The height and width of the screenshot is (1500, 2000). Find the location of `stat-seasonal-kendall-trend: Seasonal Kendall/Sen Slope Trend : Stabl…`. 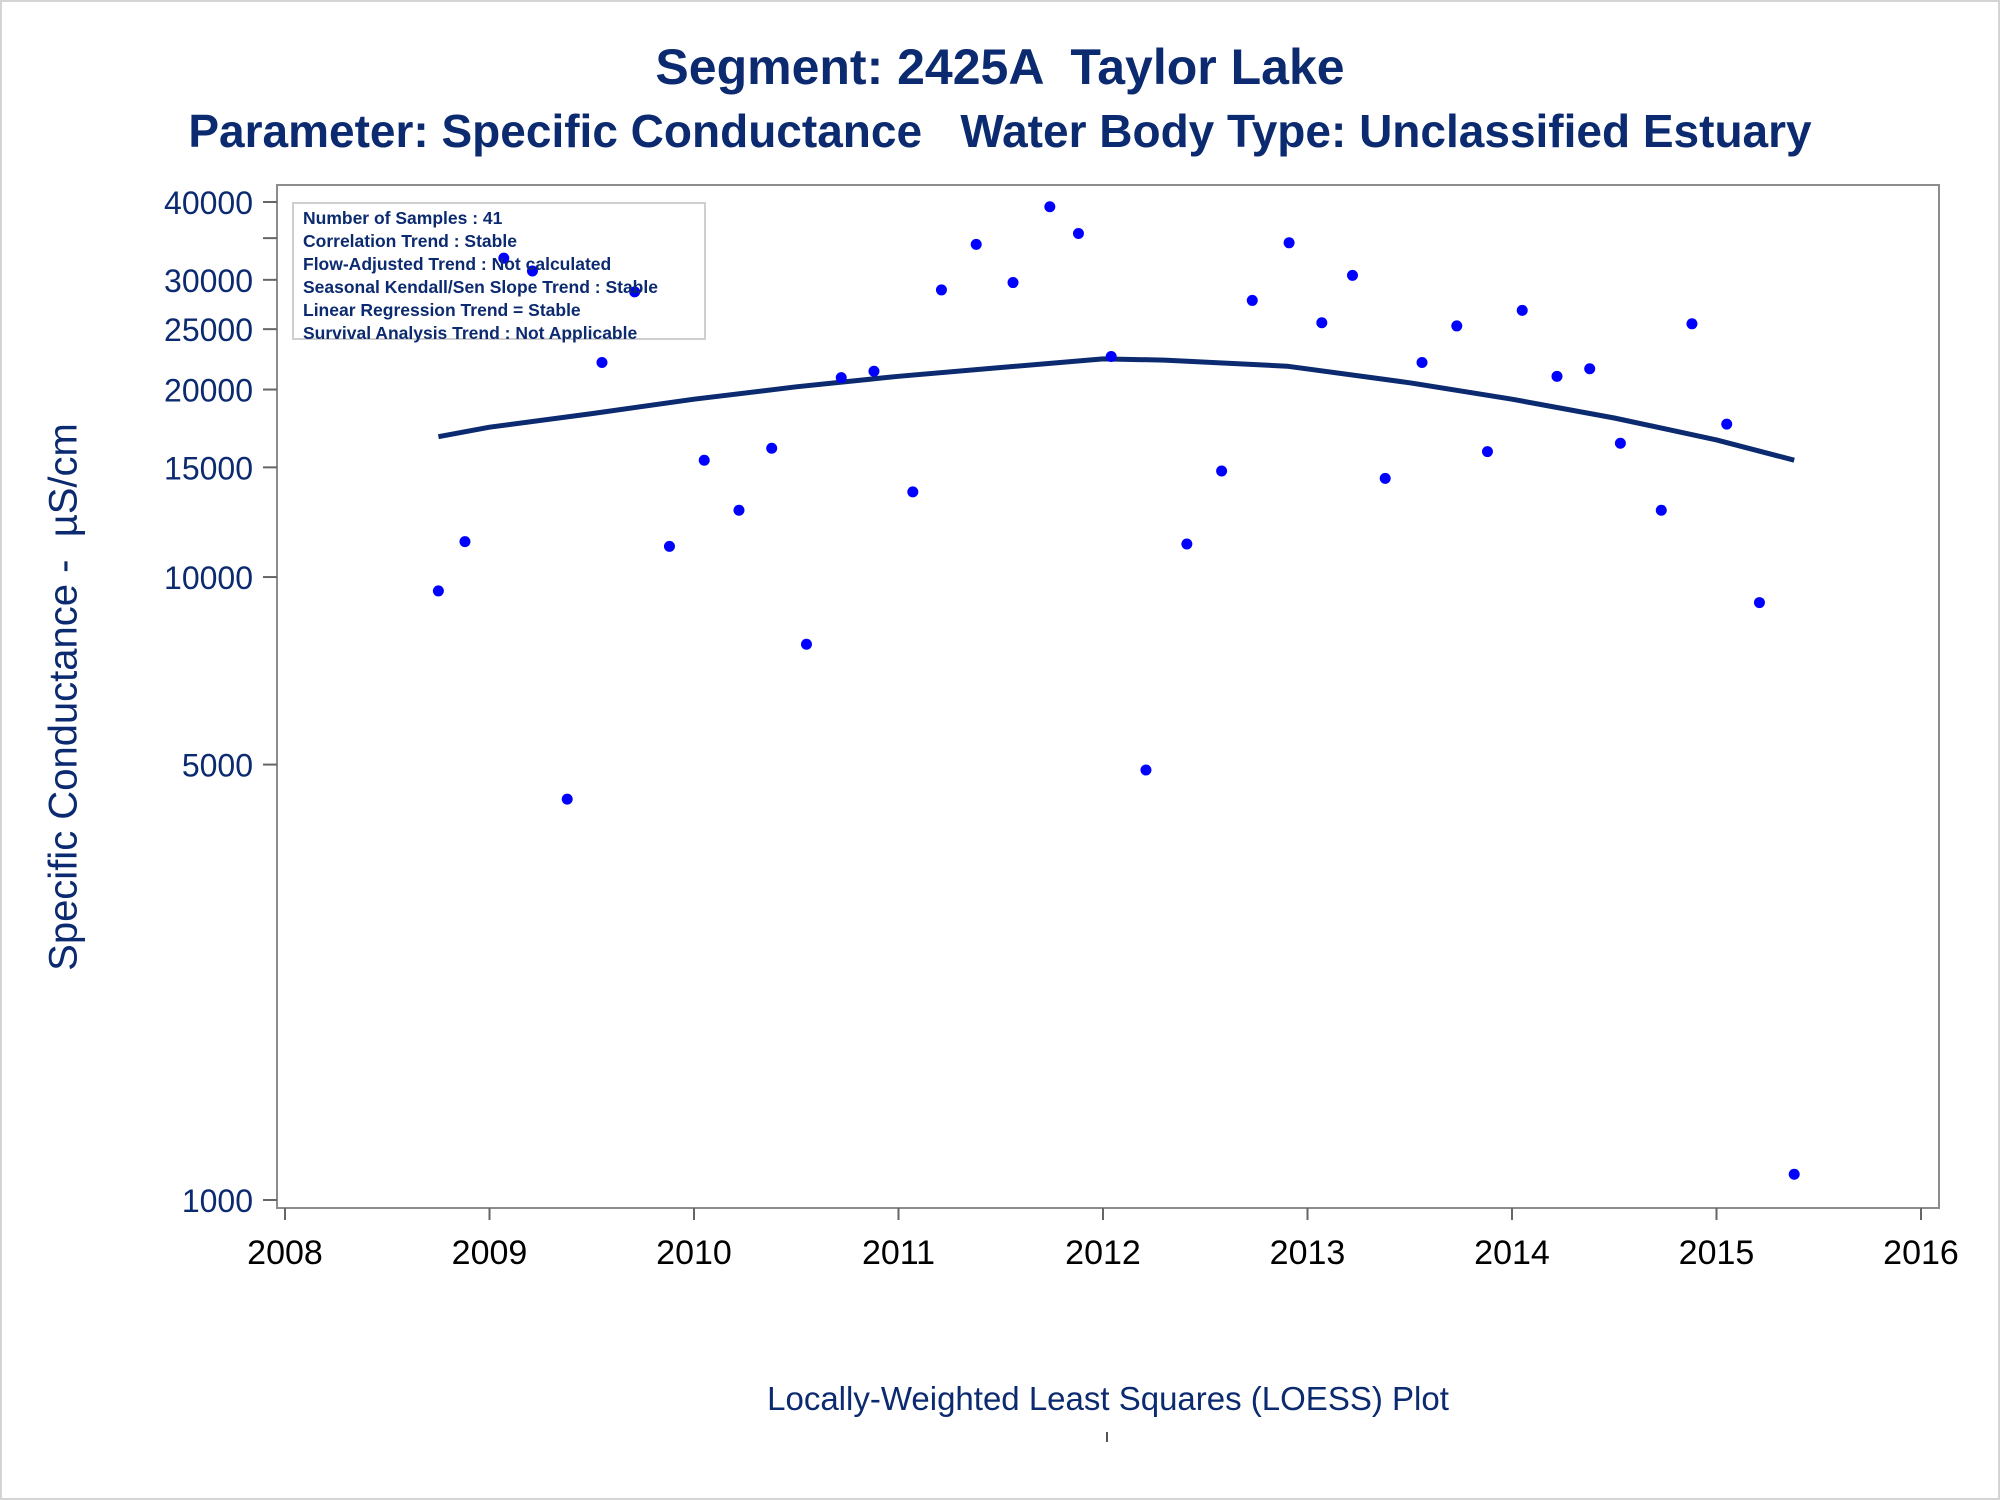

stat-seasonal-kendall-trend: Seasonal Kendall/Sen Slope Trend : Stabl… is located at coordinates (480, 287).